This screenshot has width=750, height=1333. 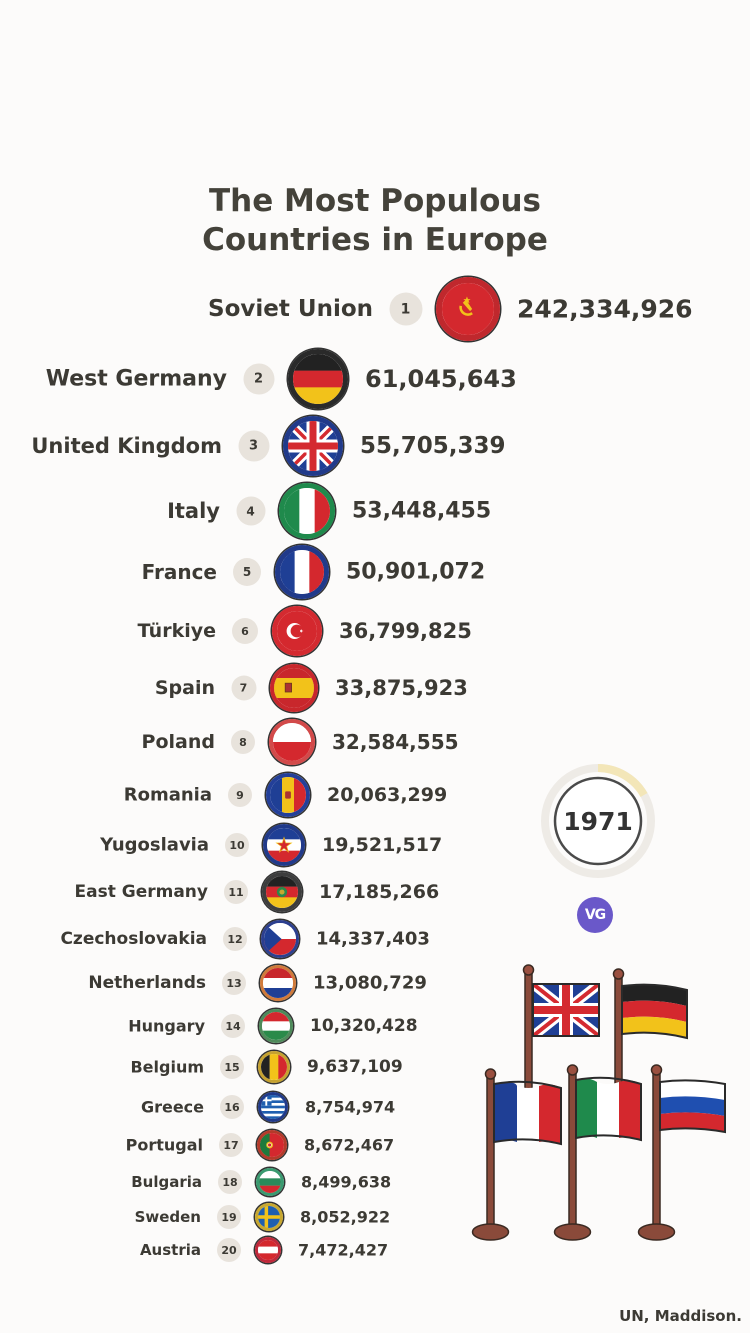 What do you see at coordinates (387, 795) in the screenshot?
I see `population-value: 20,063,299` at bounding box center [387, 795].